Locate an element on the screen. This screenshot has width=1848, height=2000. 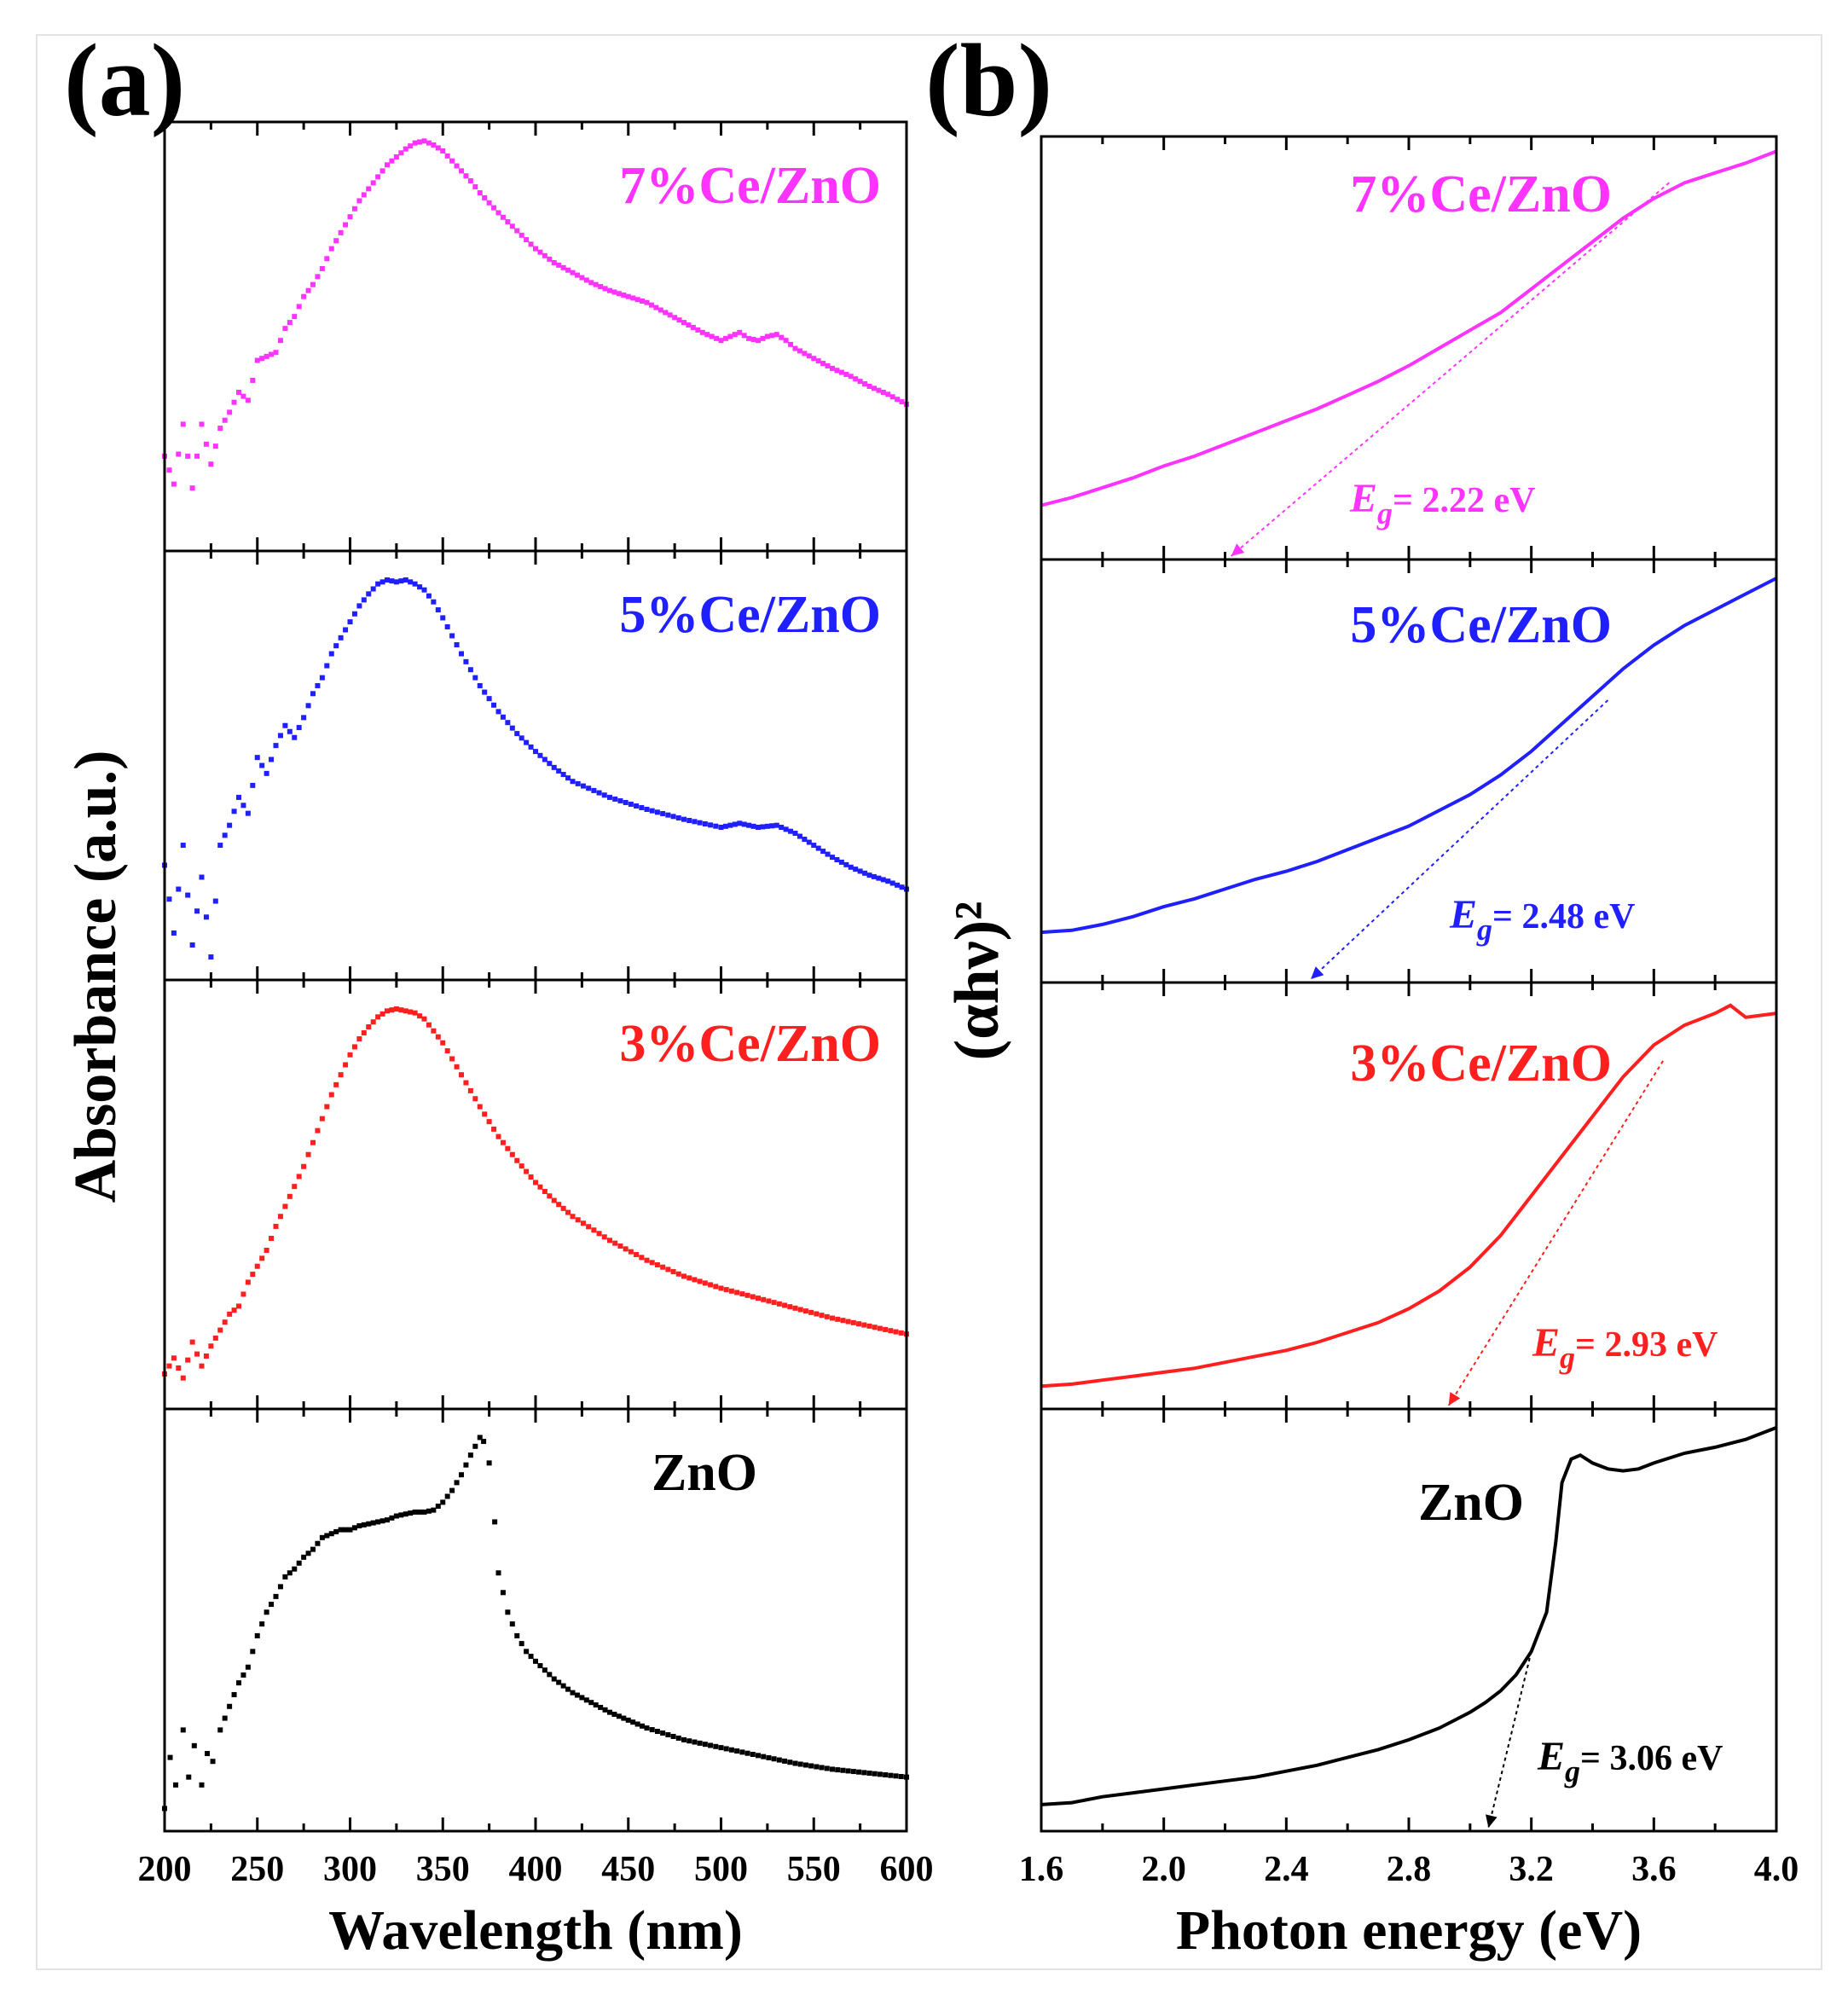
eg-label: Eg= 2.48 eV is located at coordinates (1542, 919).